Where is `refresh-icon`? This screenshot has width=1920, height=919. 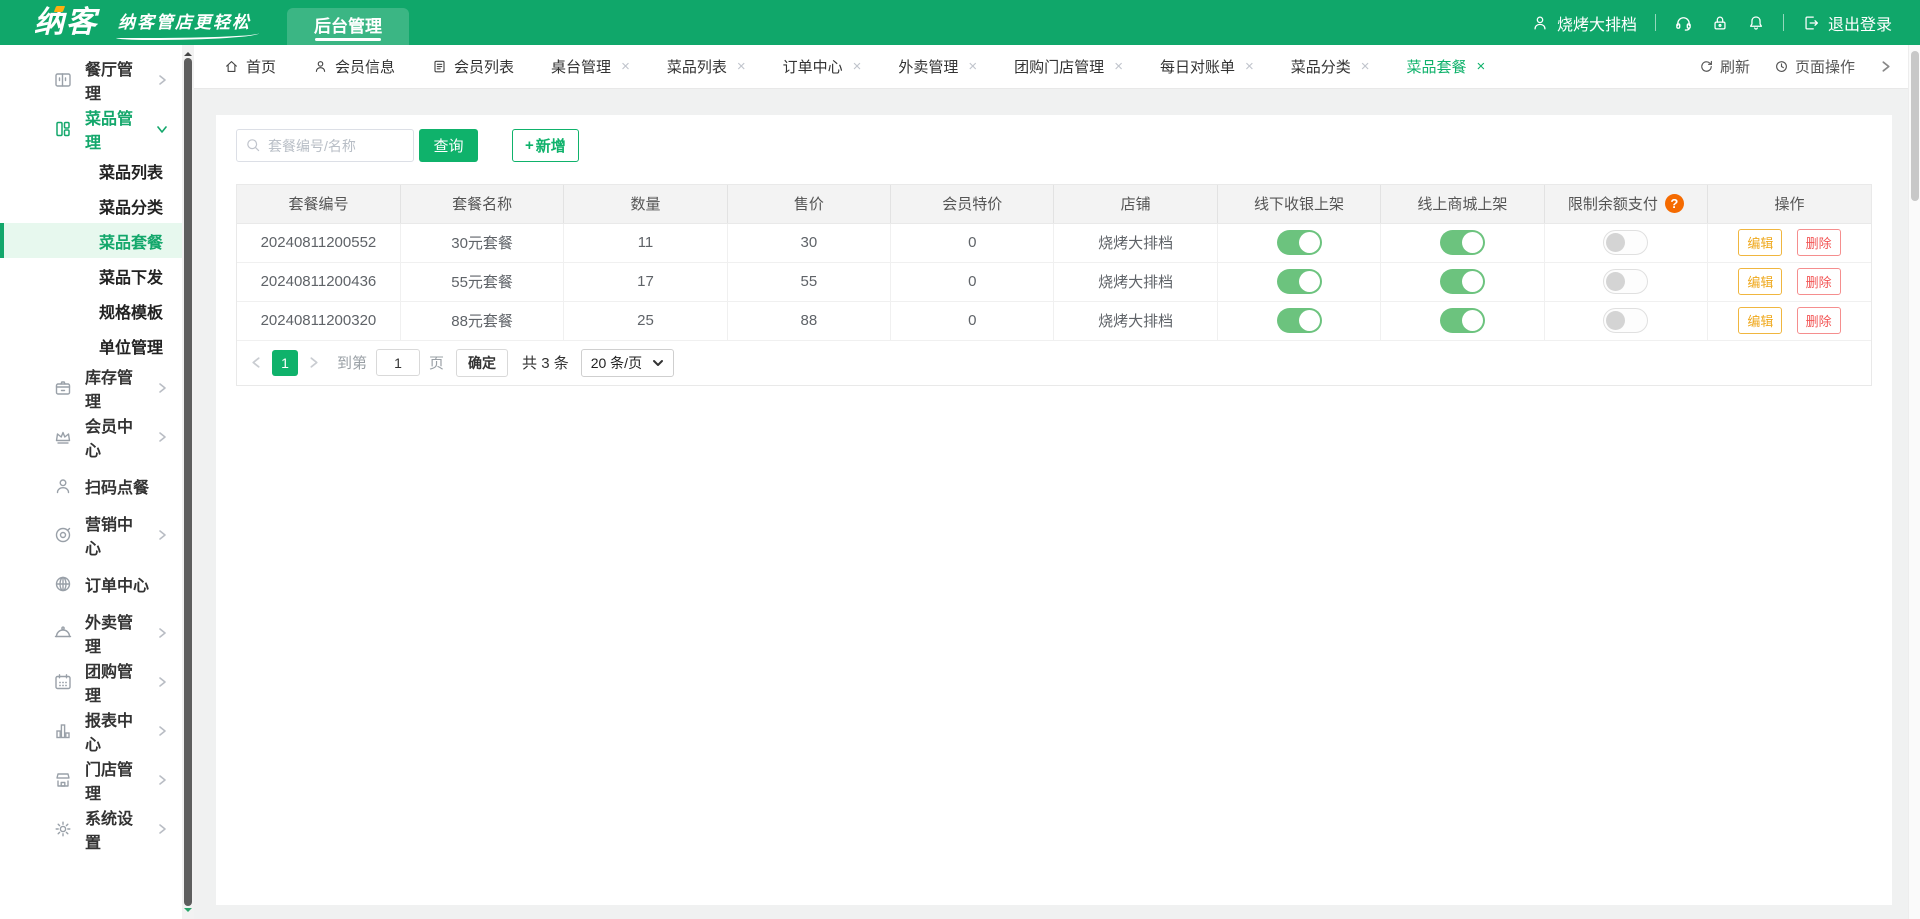 refresh-icon is located at coordinates (1706, 66).